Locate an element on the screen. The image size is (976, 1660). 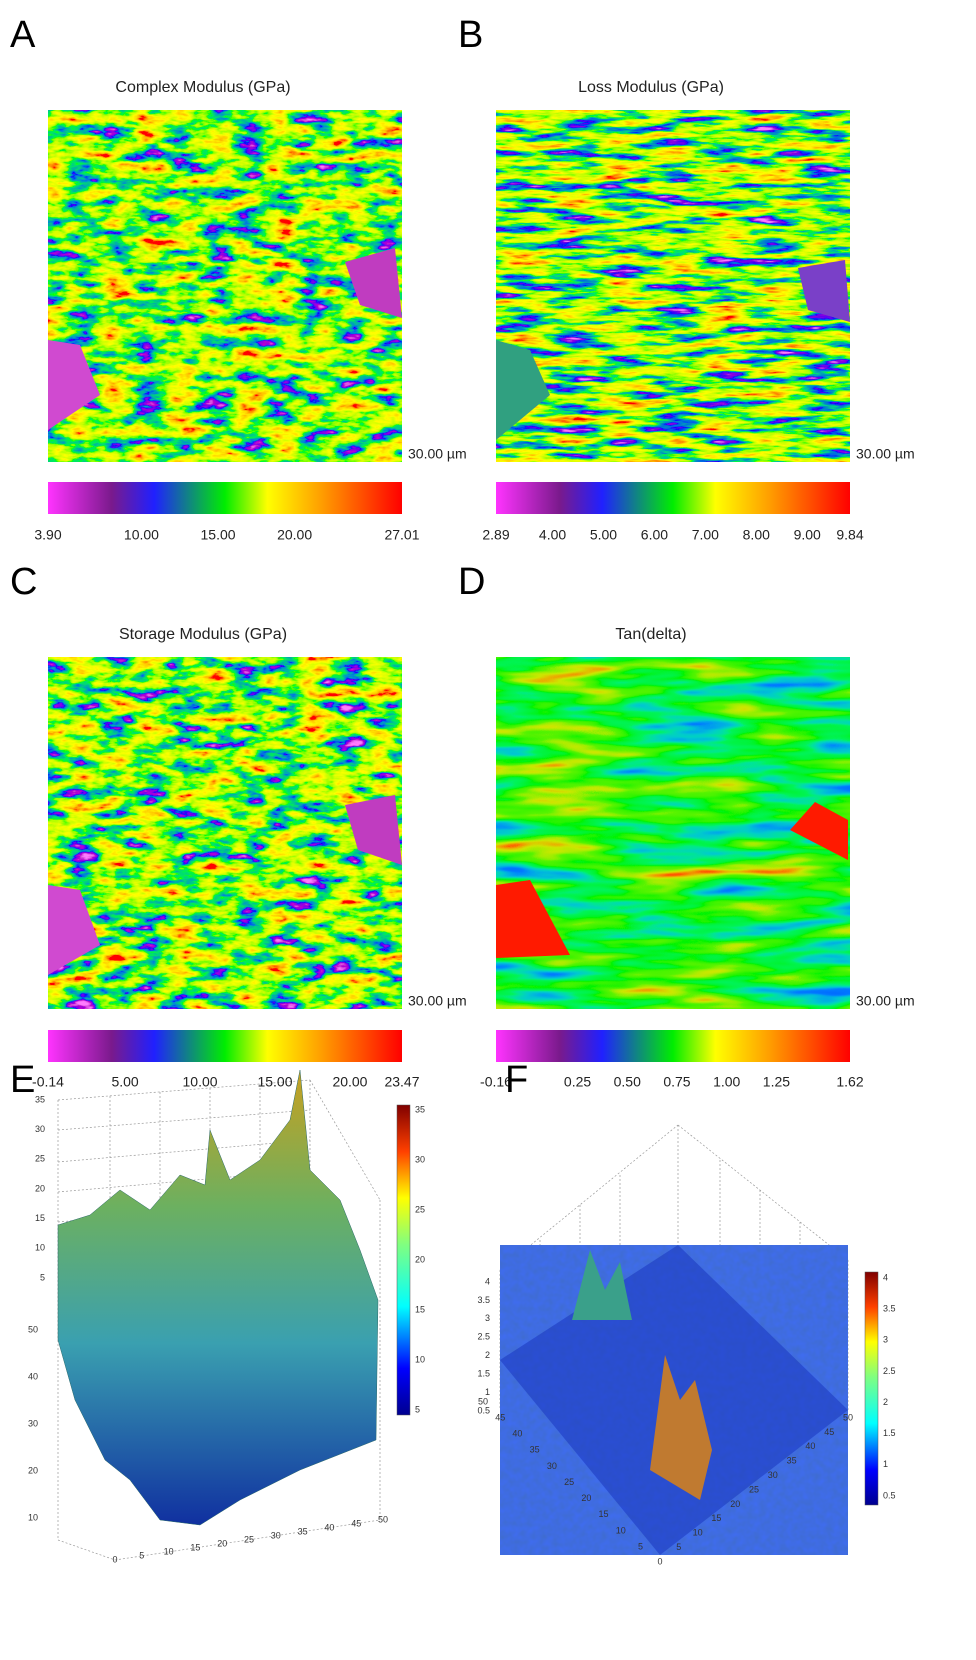
panel-f-box is located at coordinates (674, 1267).